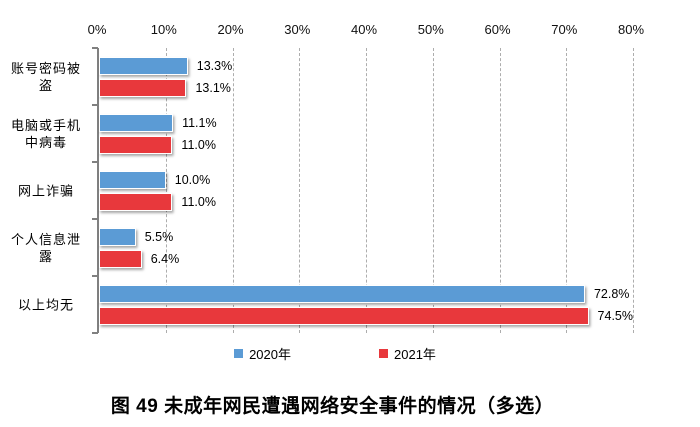 The image size is (700, 427). What do you see at coordinates (631, 29) in the screenshot?
I see `x-axis-tick-label: 80%` at bounding box center [631, 29].